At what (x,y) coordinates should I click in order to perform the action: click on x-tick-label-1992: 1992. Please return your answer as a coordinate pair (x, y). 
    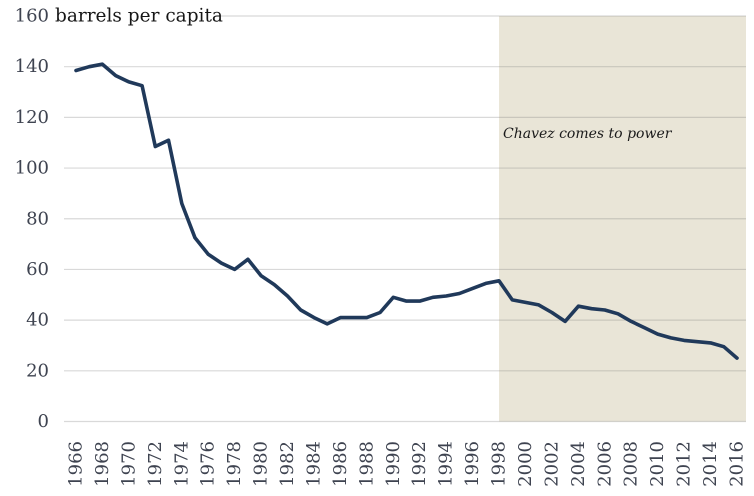
    Looking at the image, I should click on (419, 464).